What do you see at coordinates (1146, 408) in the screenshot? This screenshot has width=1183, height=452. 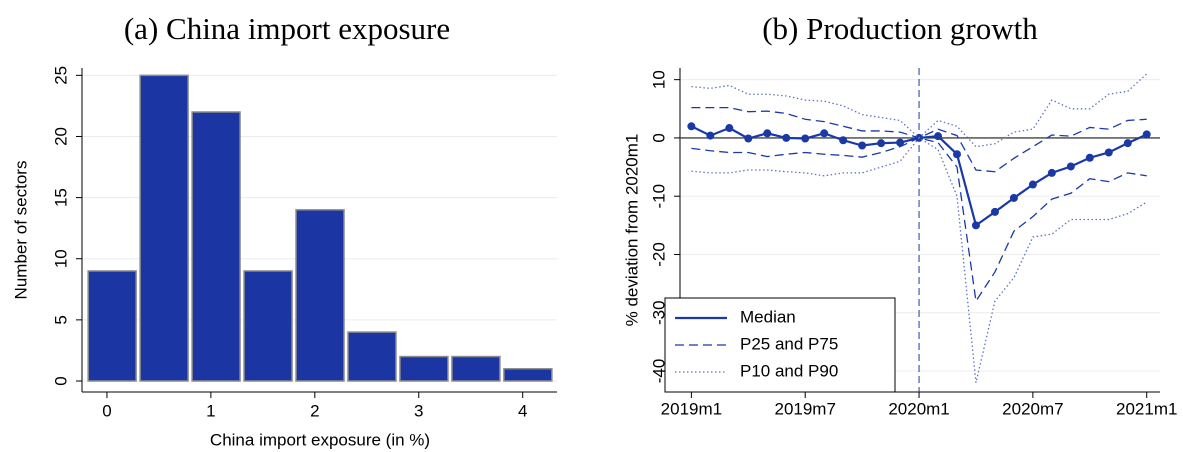 I see `x-tick-label: 2021m1` at bounding box center [1146, 408].